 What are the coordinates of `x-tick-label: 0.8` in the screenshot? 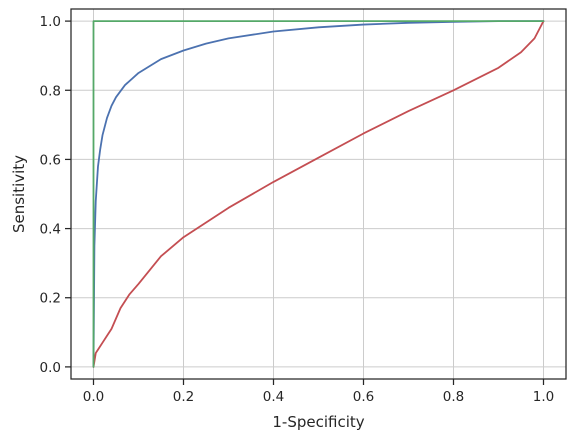 It's located at (453, 397).